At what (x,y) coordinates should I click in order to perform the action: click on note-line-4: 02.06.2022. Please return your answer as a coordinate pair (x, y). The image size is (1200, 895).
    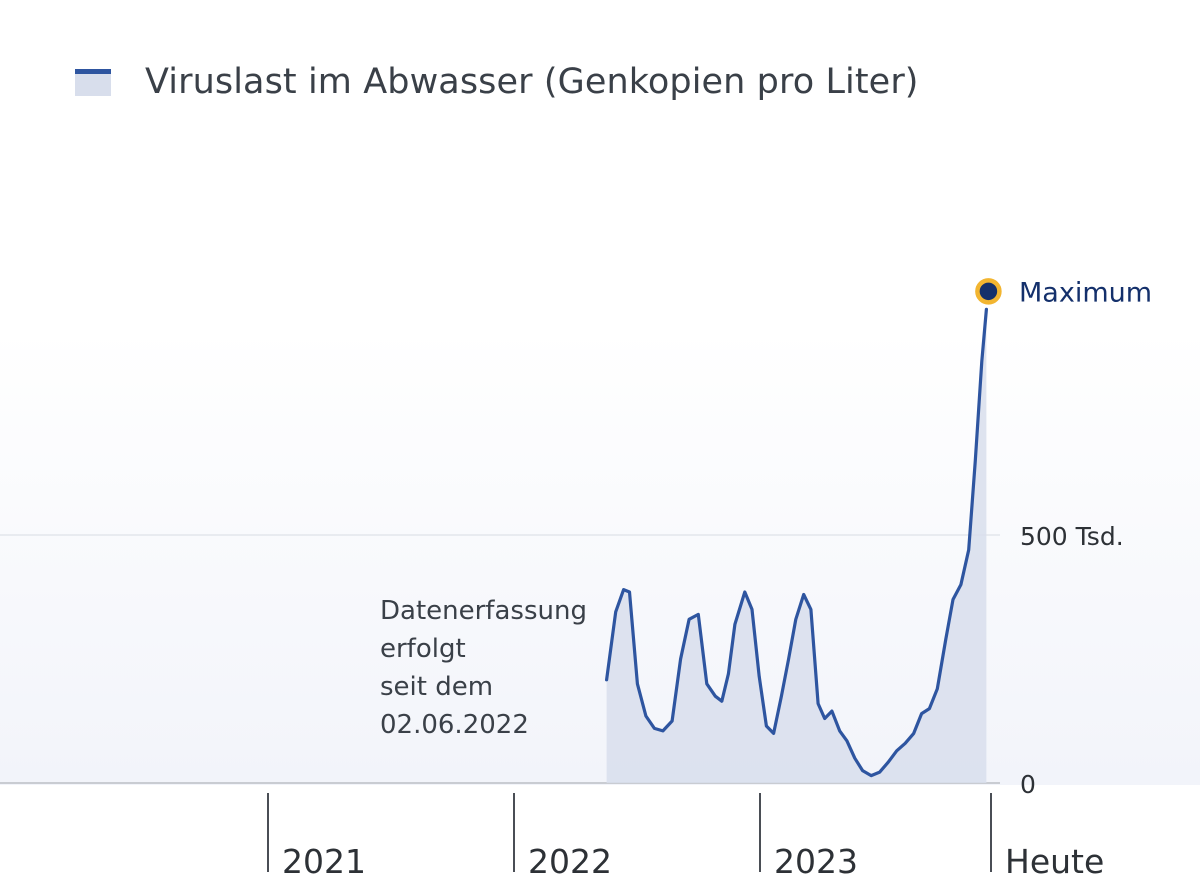
    Looking at the image, I should click on (454, 725).